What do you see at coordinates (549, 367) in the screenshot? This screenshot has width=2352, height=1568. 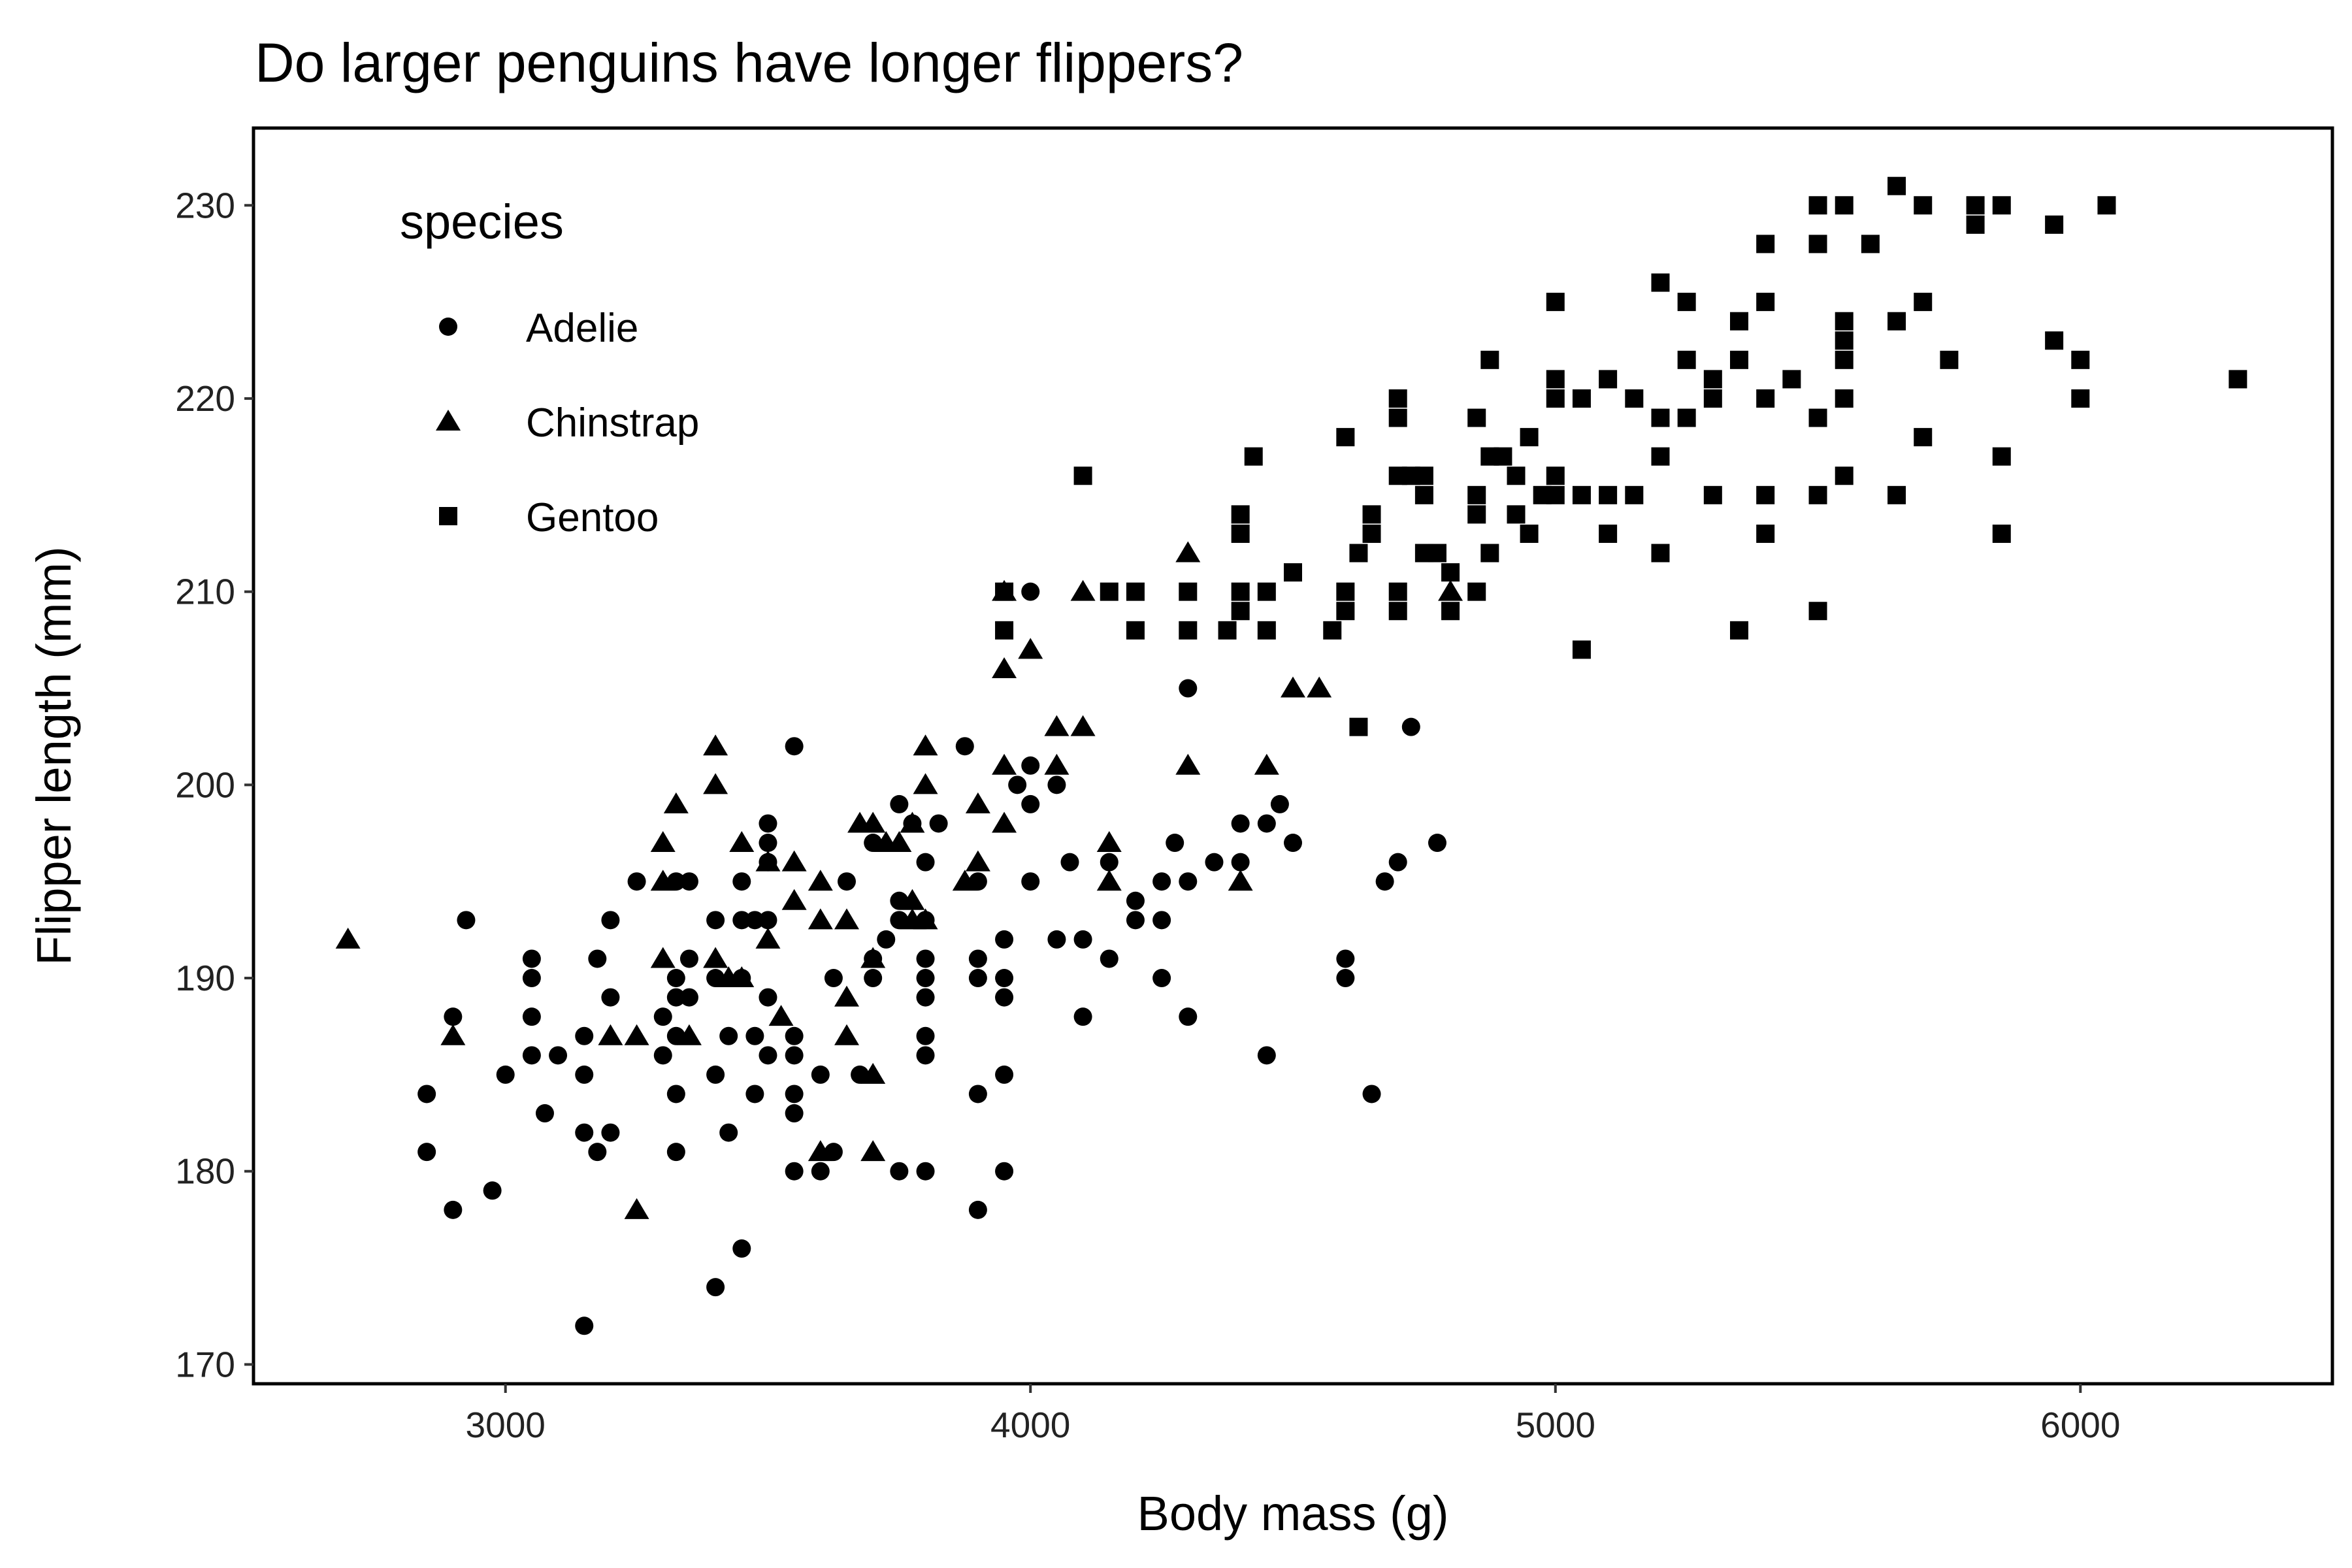 I see `legend: species Adelie Chinstrap Gentoo` at bounding box center [549, 367].